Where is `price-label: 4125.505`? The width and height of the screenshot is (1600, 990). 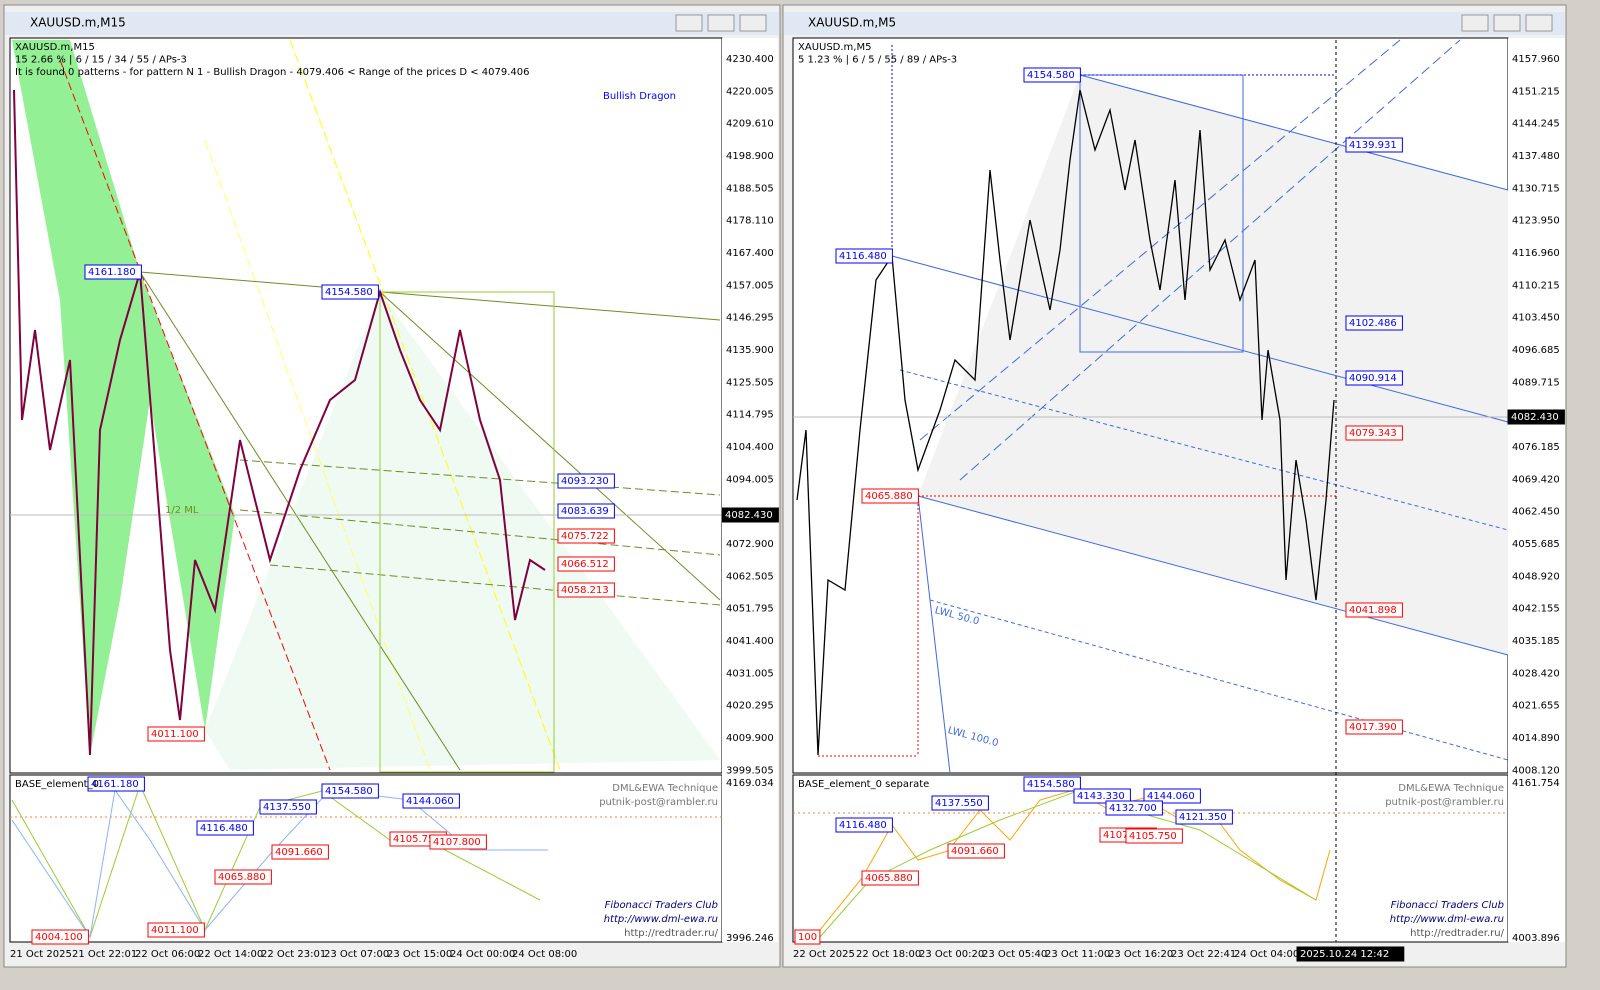
price-label: 4125.505 is located at coordinates (750, 382).